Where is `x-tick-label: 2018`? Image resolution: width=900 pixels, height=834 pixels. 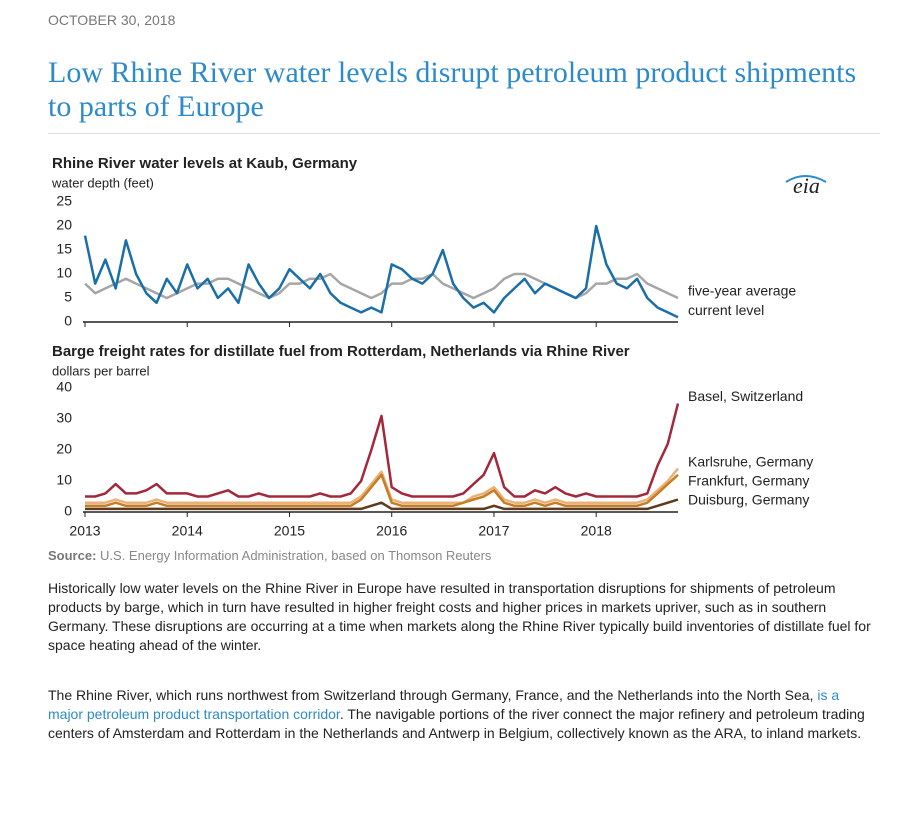 x-tick-label: 2018 is located at coordinates (596, 531).